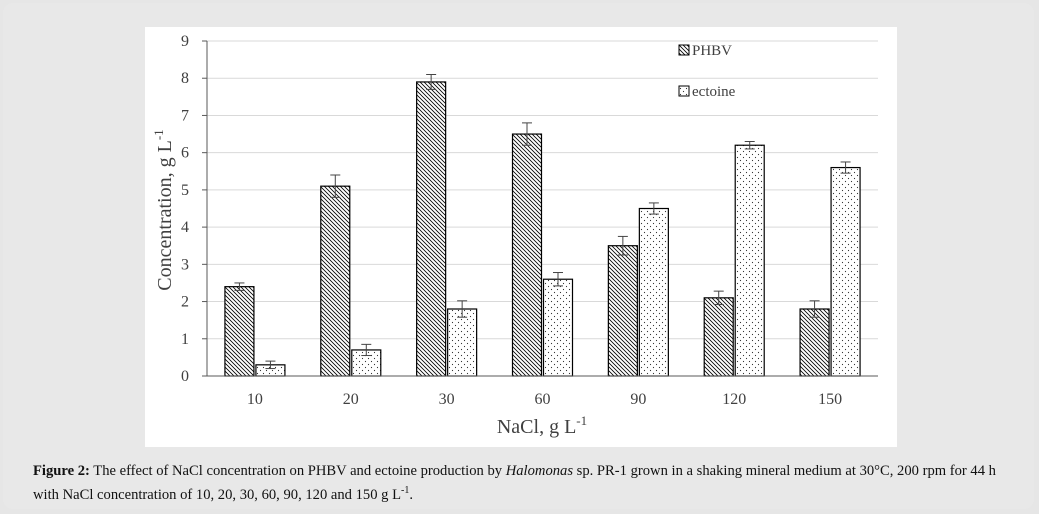 The width and height of the screenshot is (1039, 514). Describe the element at coordinates (185, 264) in the screenshot. I see `y-tick-label: 3` at that location.